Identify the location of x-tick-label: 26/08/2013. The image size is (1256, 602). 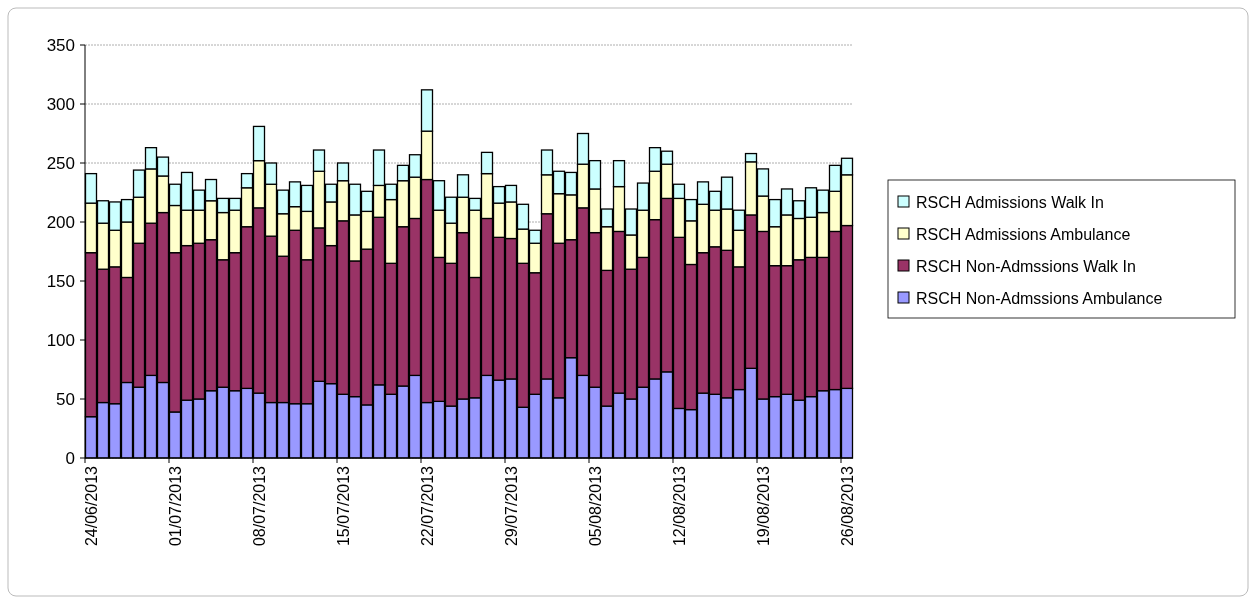
(847, 506).